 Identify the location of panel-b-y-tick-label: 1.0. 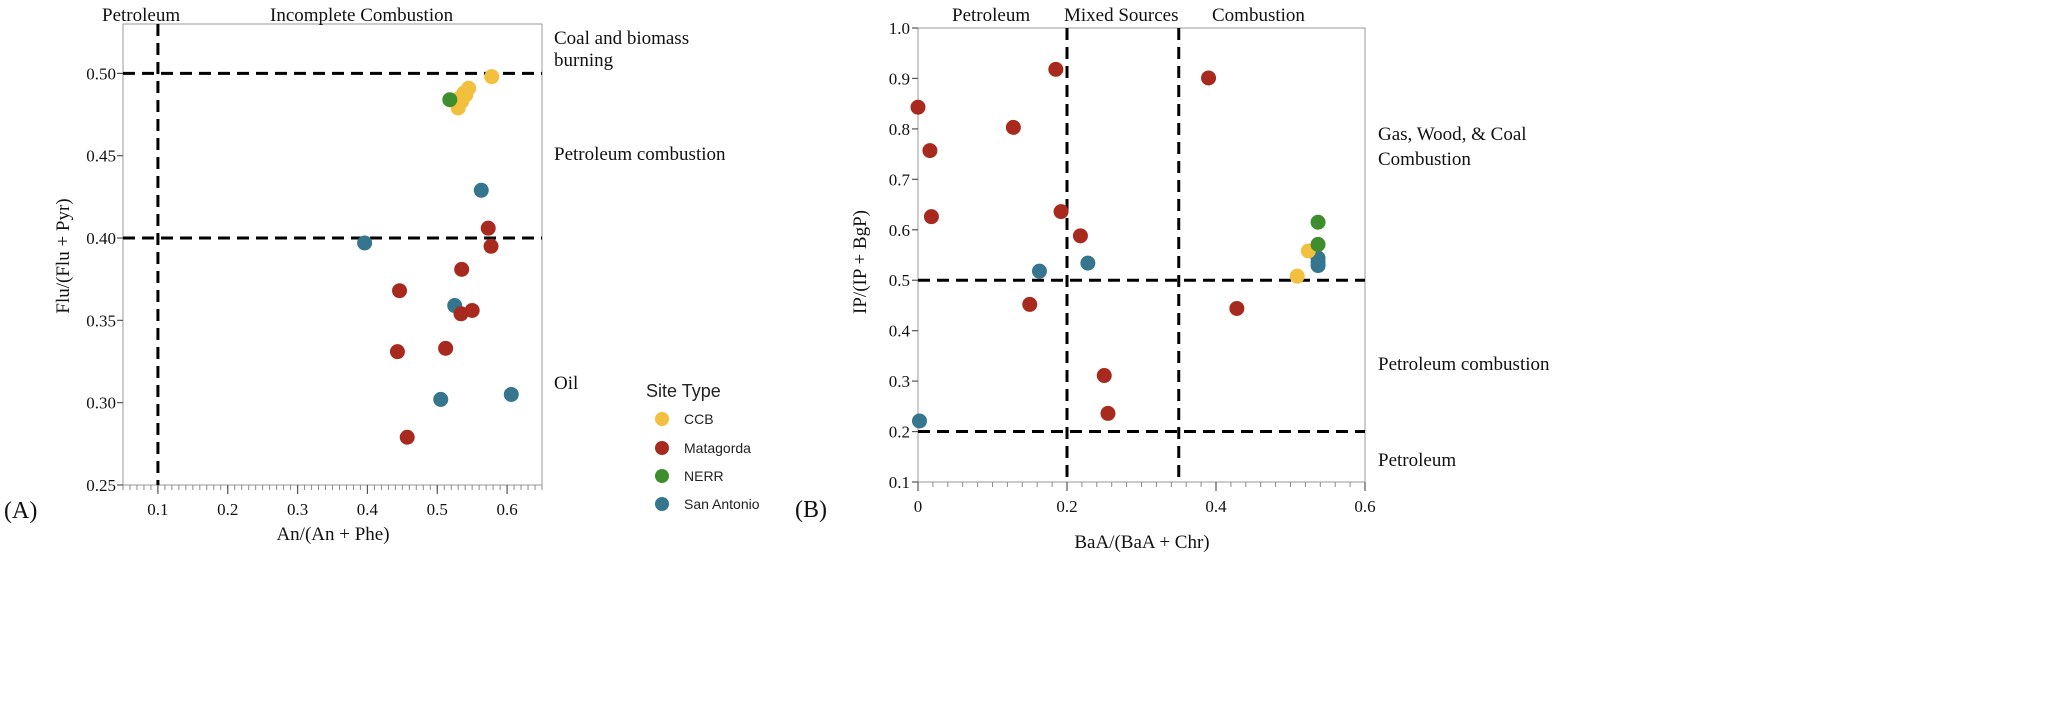
(899, 28).